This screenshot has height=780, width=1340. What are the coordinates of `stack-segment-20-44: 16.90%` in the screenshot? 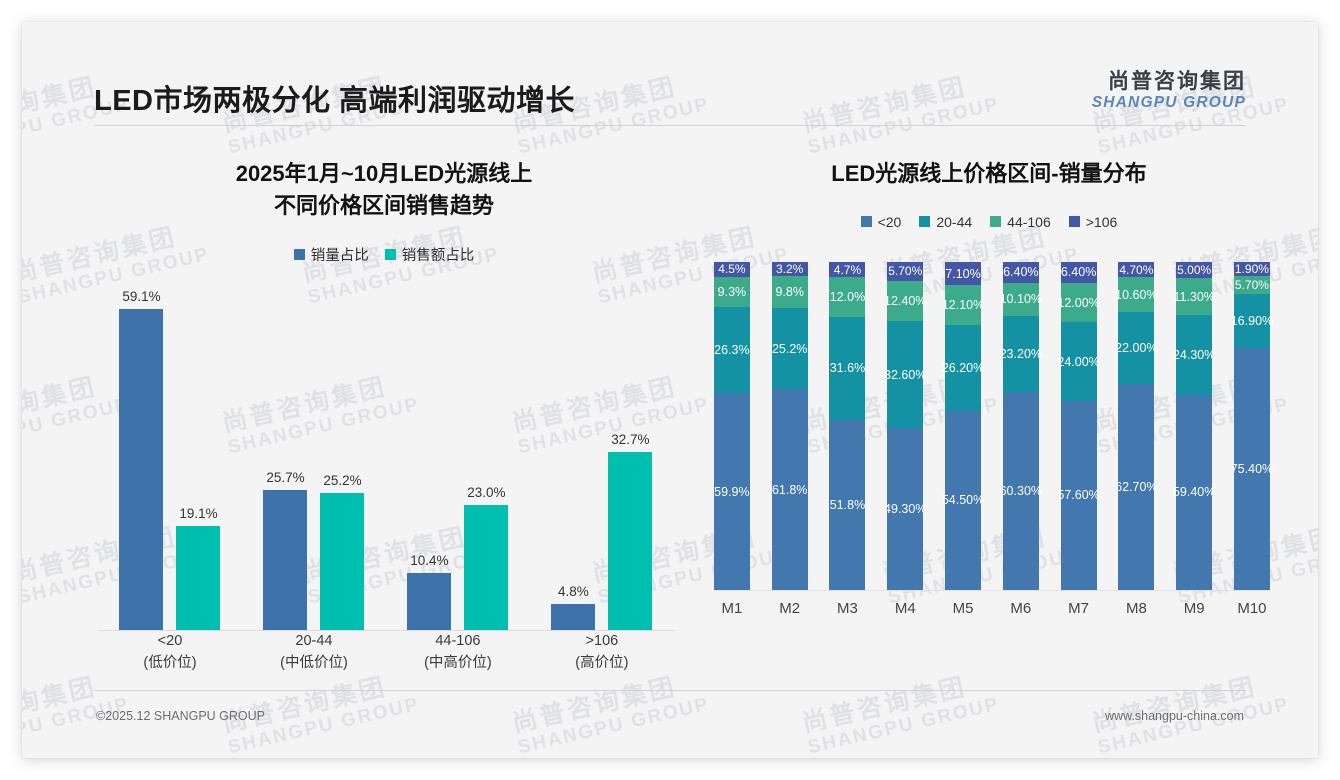 It's located at (1252, 321).